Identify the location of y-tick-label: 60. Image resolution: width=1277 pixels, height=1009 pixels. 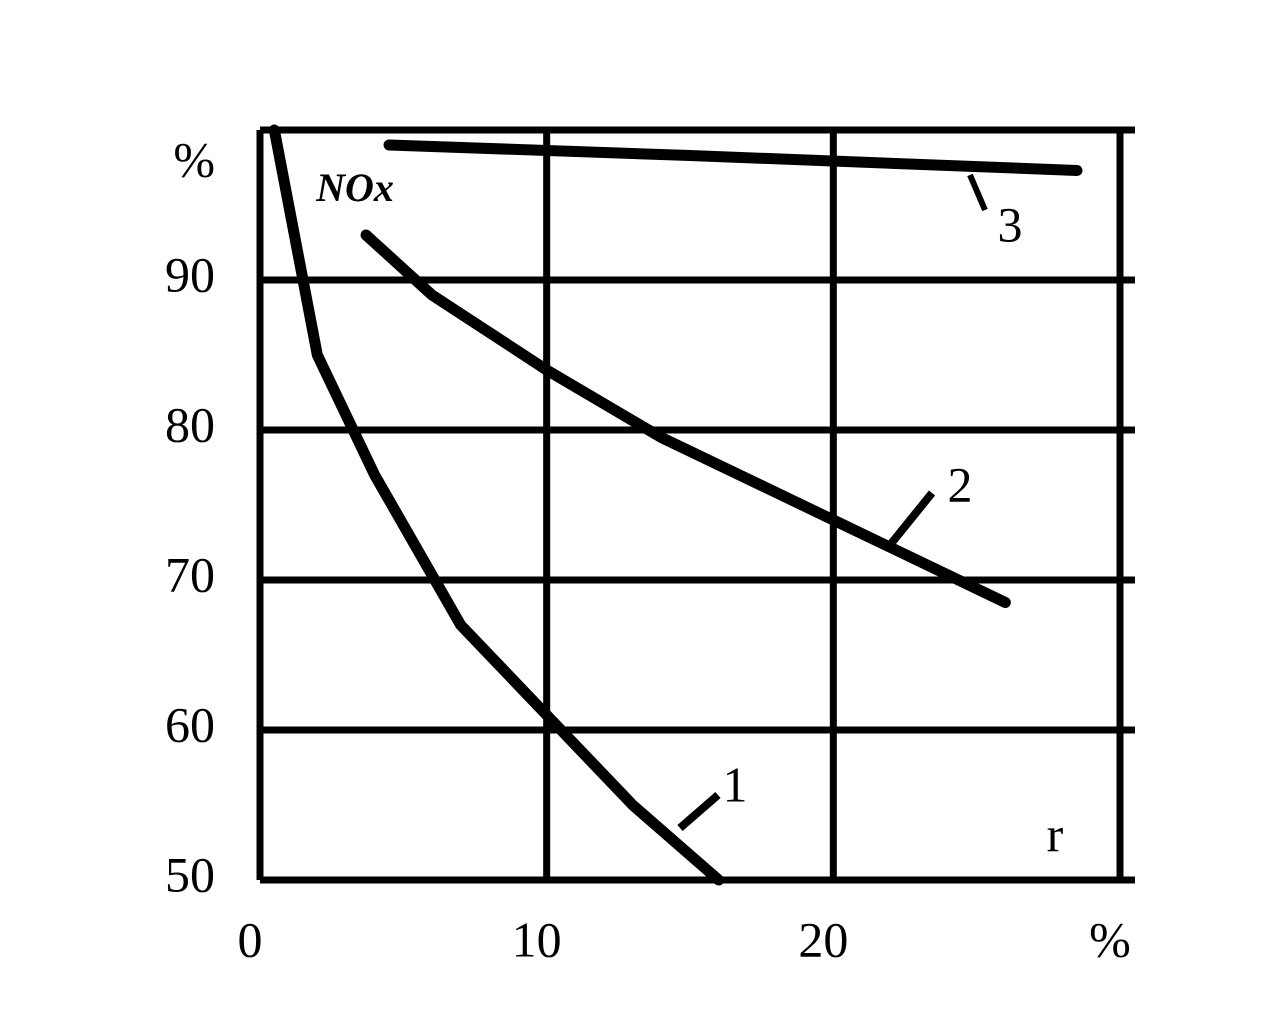
(190, 724).